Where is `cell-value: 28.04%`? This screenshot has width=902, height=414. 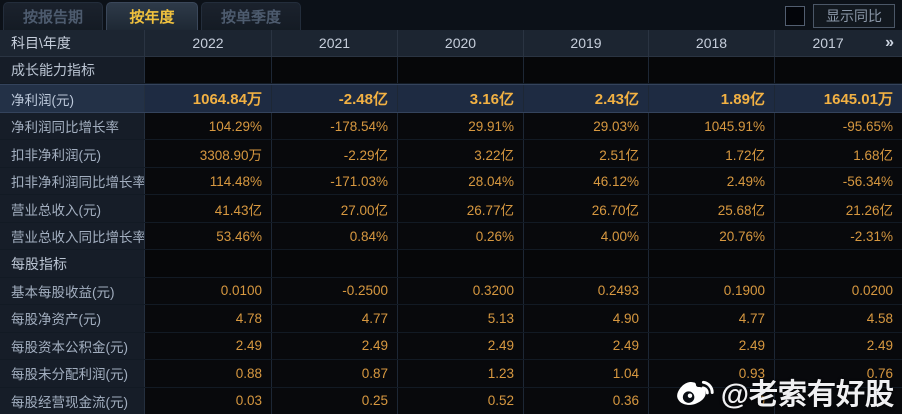 cell-value: 28.04% is located at coordinates (461, 181).